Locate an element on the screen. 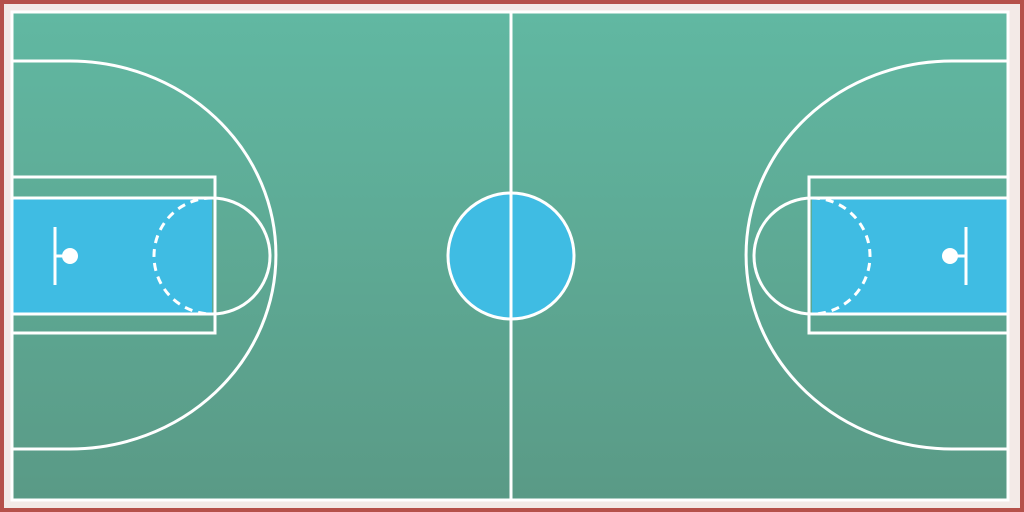  left-paint-area is located at coordinates (112, 256).